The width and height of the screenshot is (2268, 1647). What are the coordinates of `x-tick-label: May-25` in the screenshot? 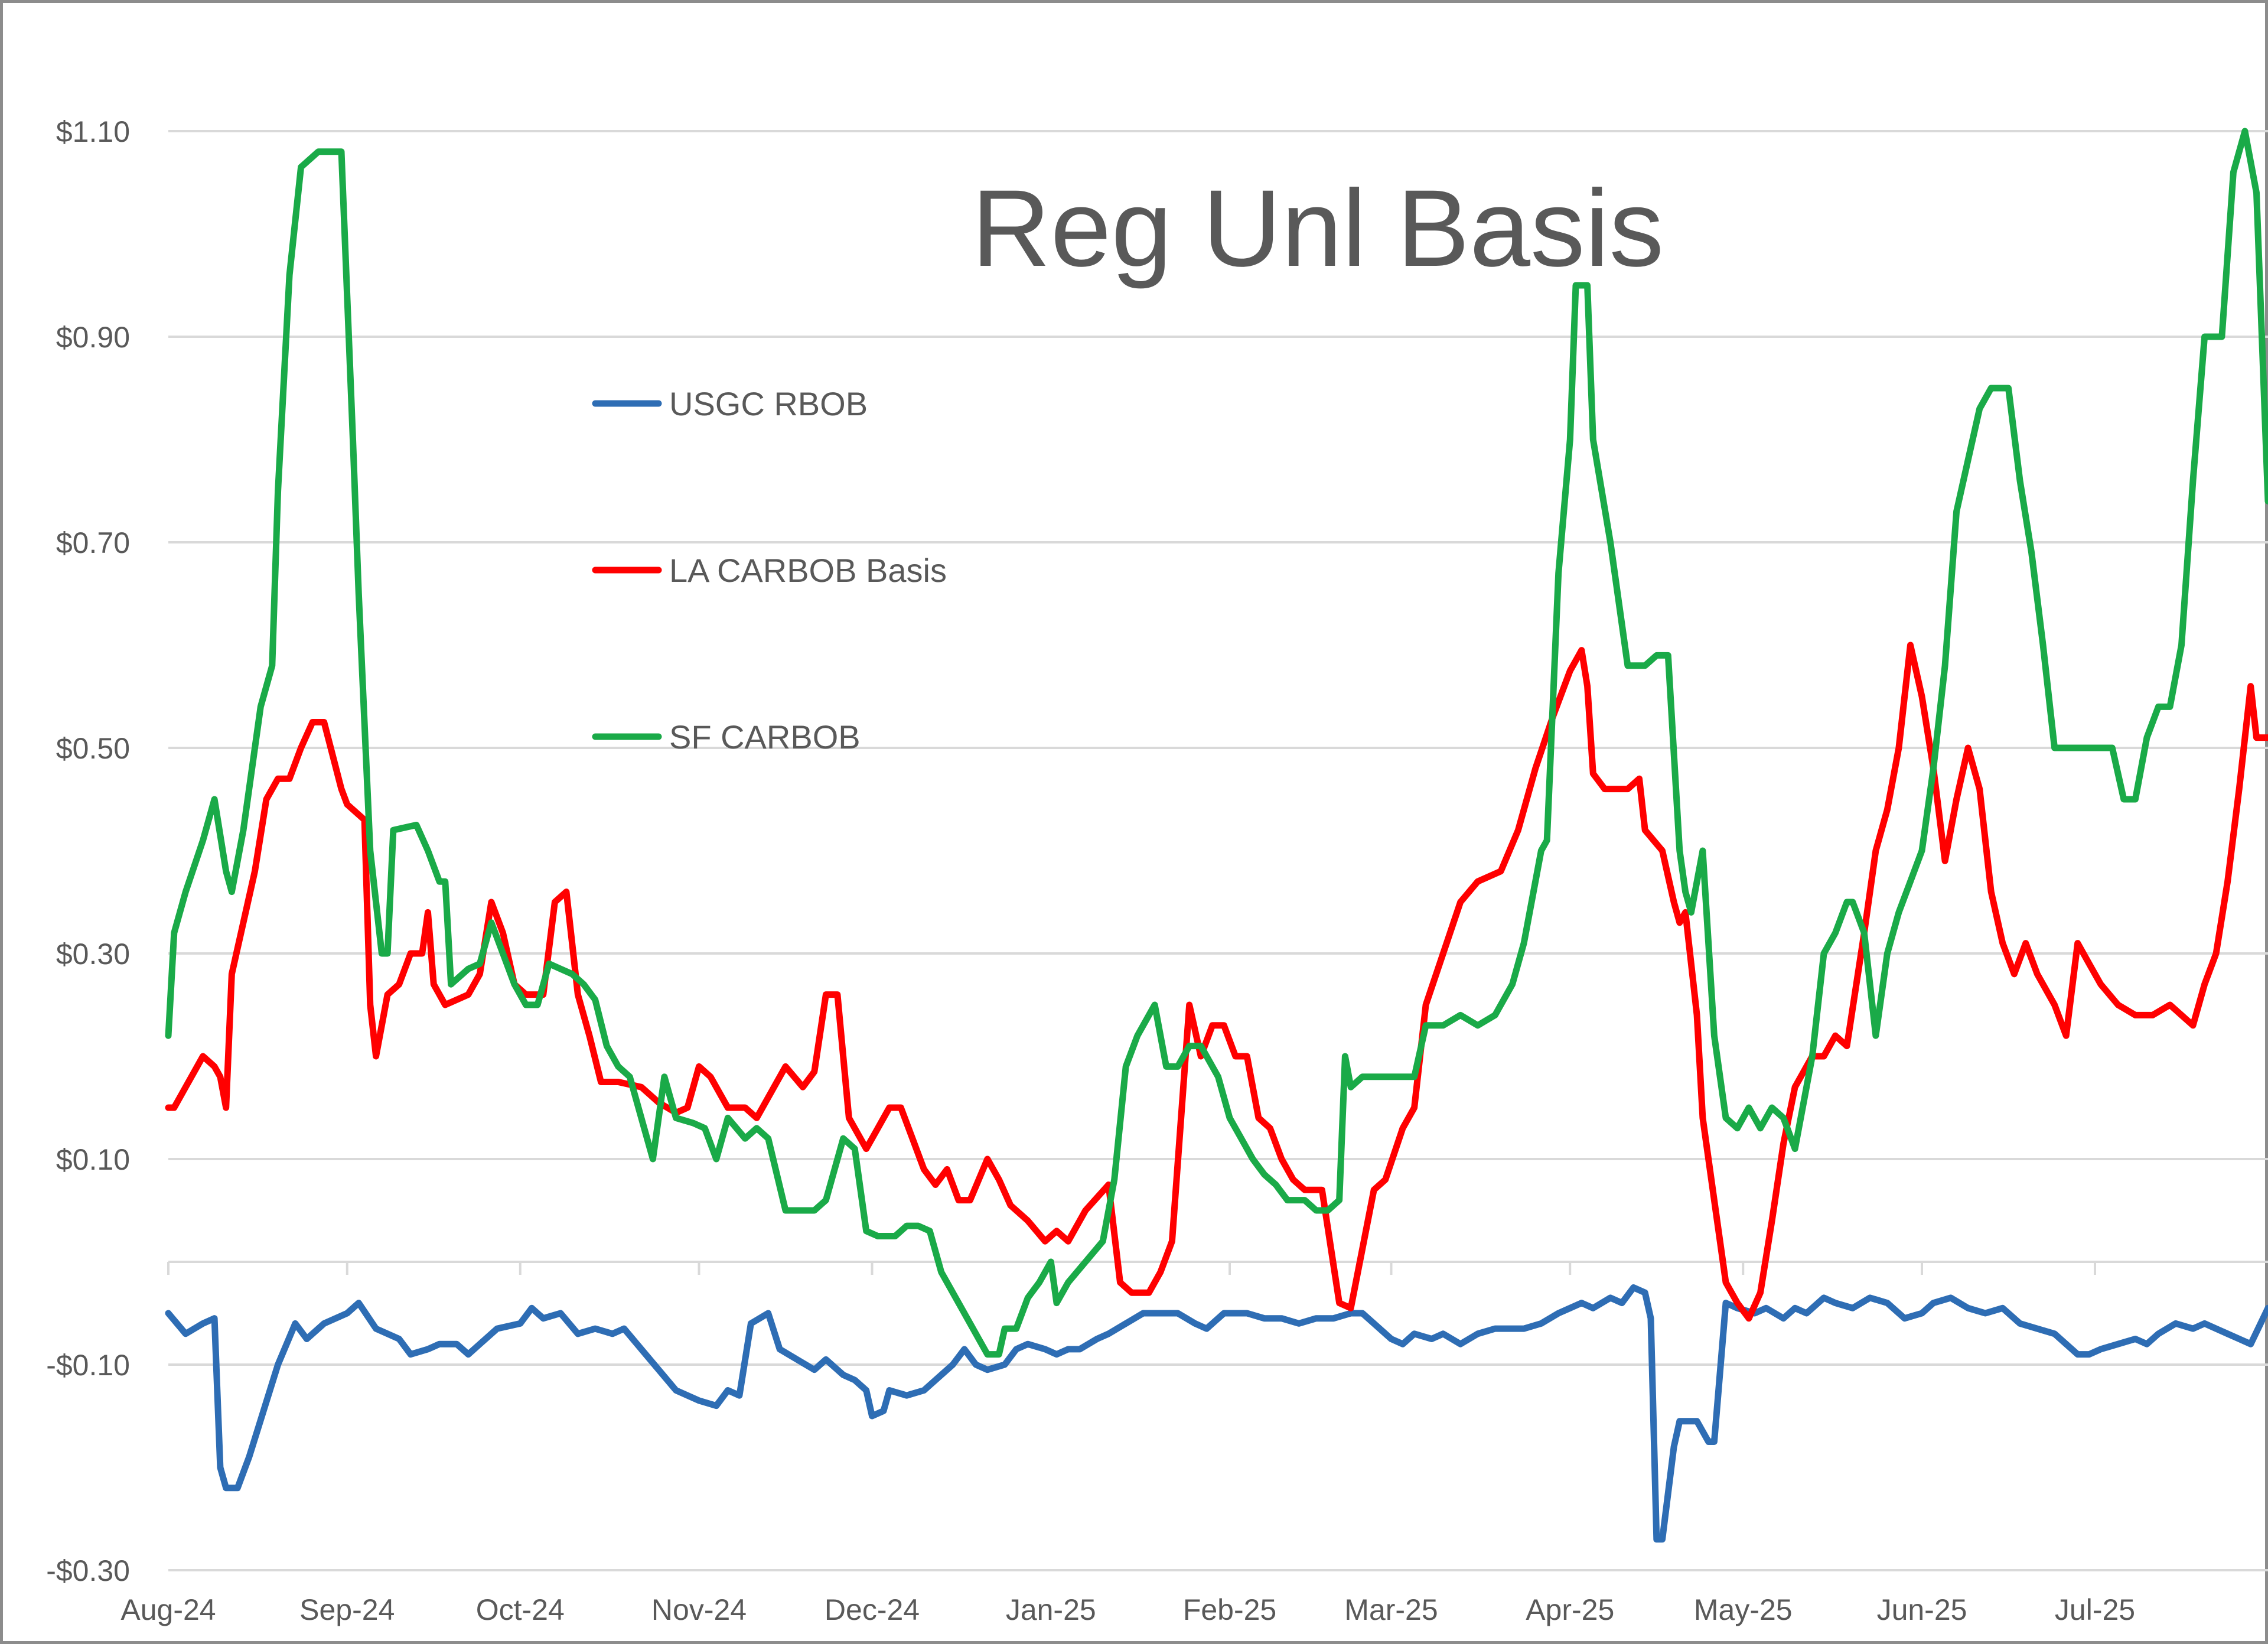 It's located at (1743, 1609).